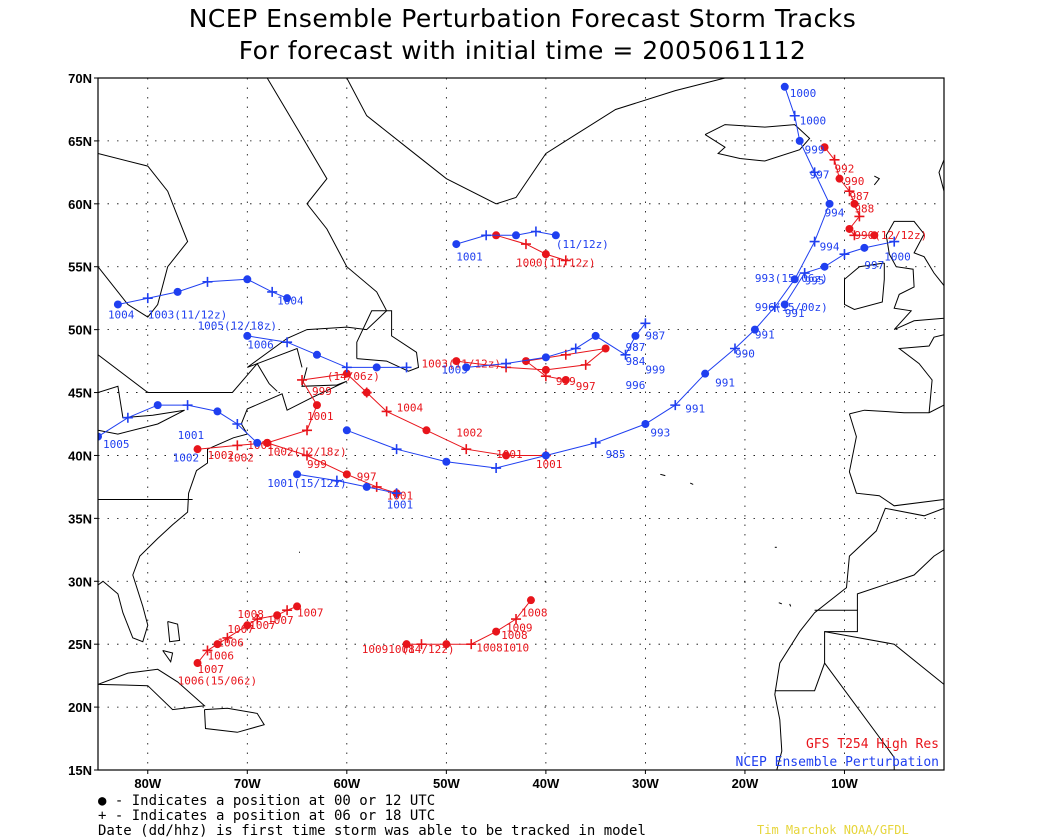 The image size is (1045, 840). I want to click on lat-tick-label: 15N, so click(80, 770).